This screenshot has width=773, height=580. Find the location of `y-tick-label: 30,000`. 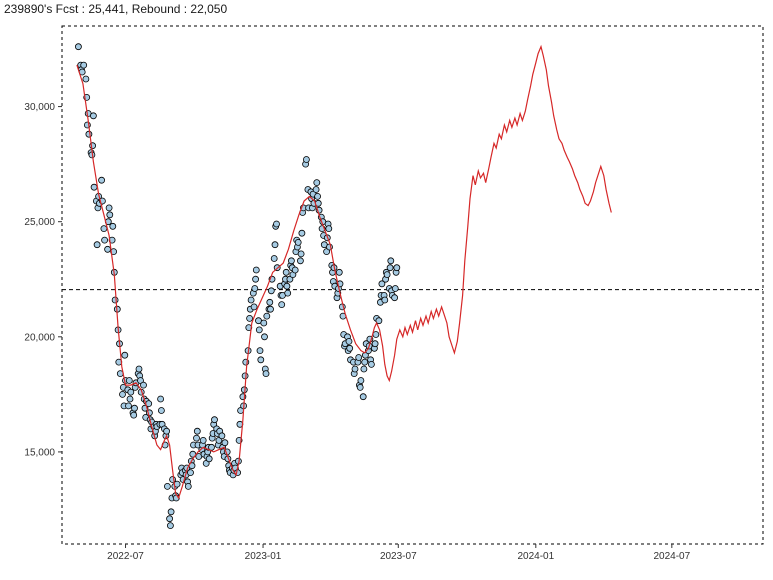

y-tick-label: 30,000 is located at coordinates (39, 107).